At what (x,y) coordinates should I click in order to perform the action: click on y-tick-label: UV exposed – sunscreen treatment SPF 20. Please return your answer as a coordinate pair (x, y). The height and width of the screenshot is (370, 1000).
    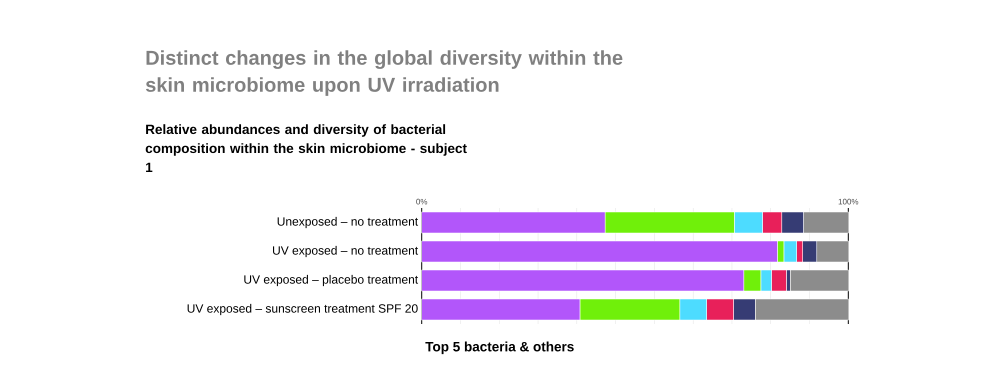
    Looking at the image, I should click on (303, 310).